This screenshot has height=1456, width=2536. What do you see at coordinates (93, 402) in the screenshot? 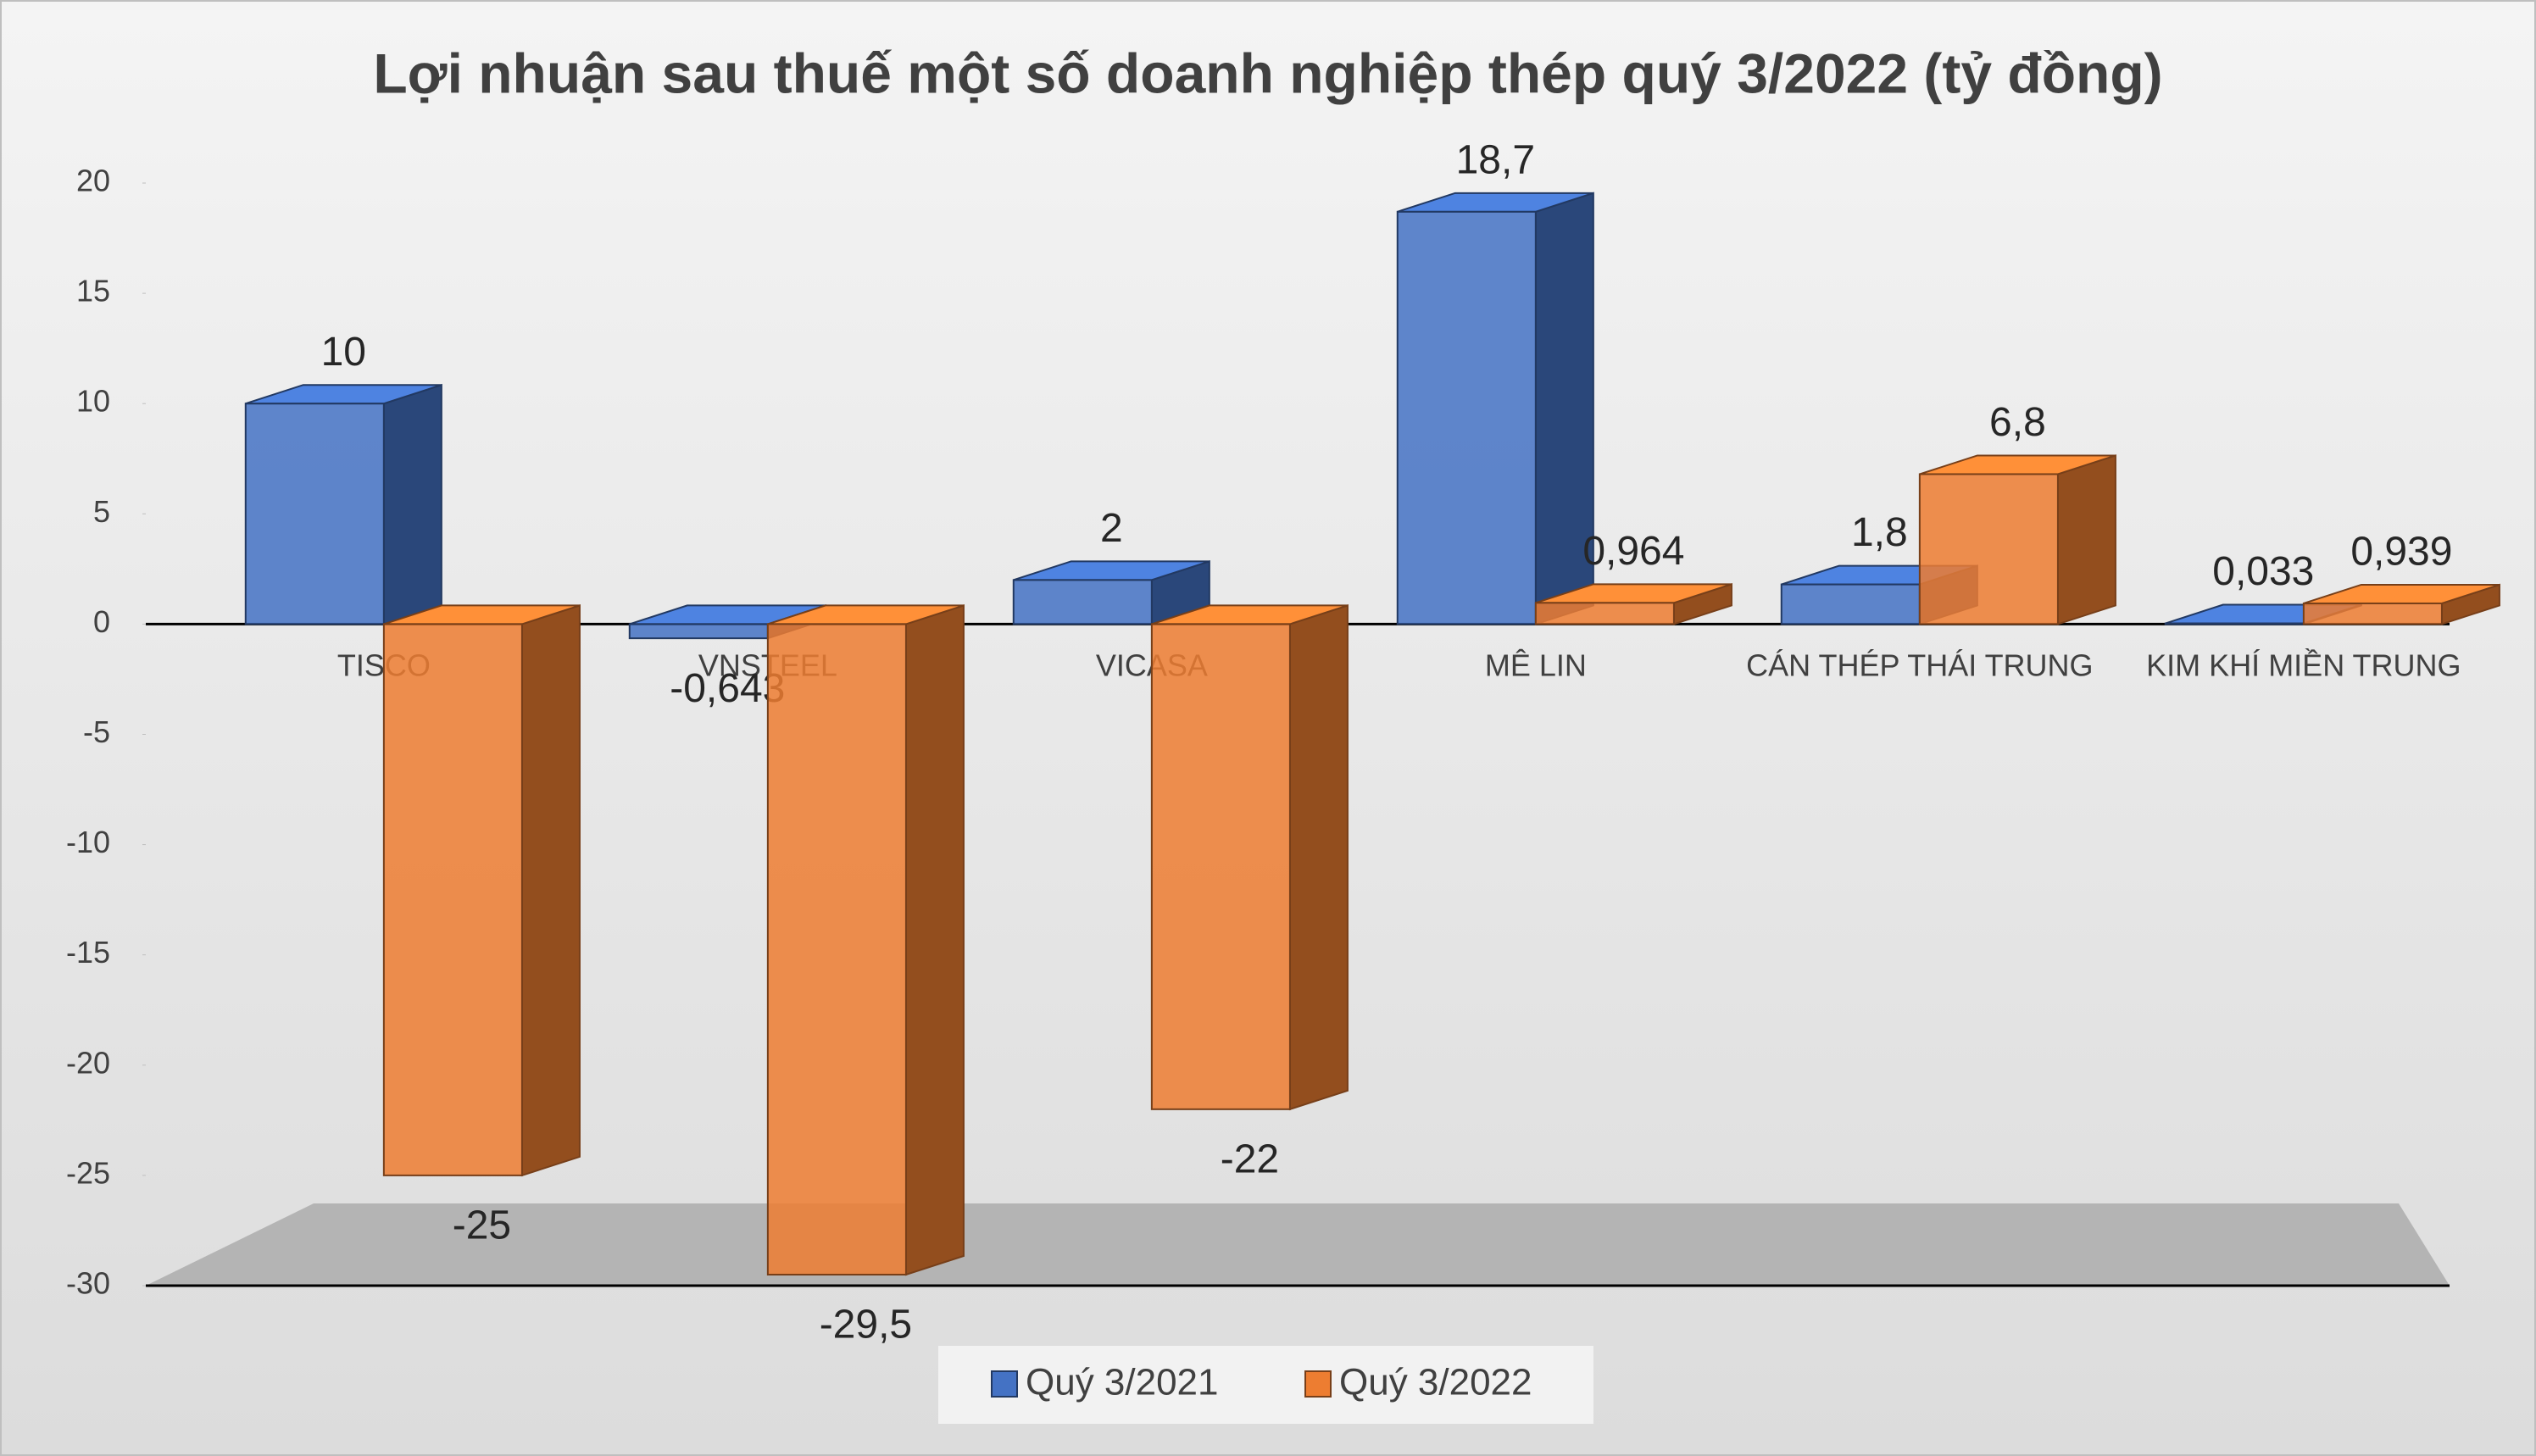
I see `y-tick-label: 10` at bounding box center [93, 402].